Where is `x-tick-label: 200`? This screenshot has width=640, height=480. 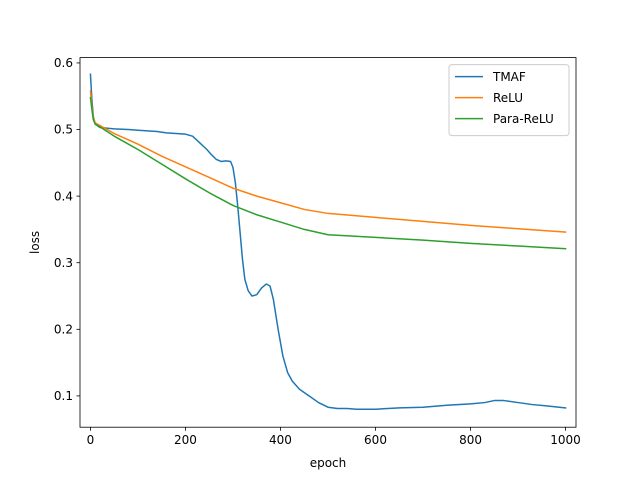
x-tick-label: 200 is located at coordinates (185, 440).